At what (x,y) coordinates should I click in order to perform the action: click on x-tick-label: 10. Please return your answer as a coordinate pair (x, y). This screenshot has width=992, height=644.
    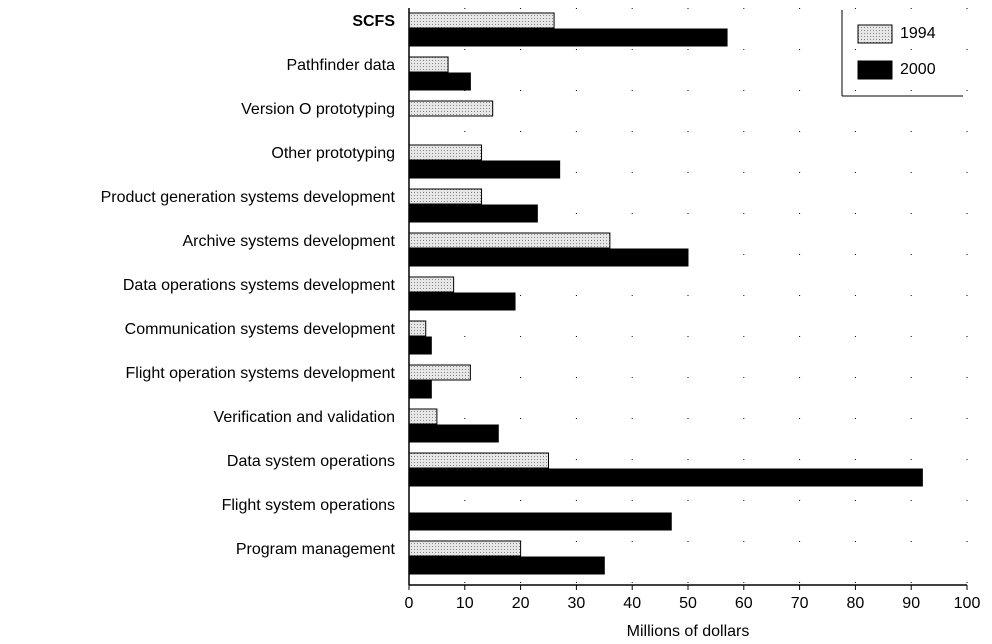
    Looking at the image, I should click on (465, 603).